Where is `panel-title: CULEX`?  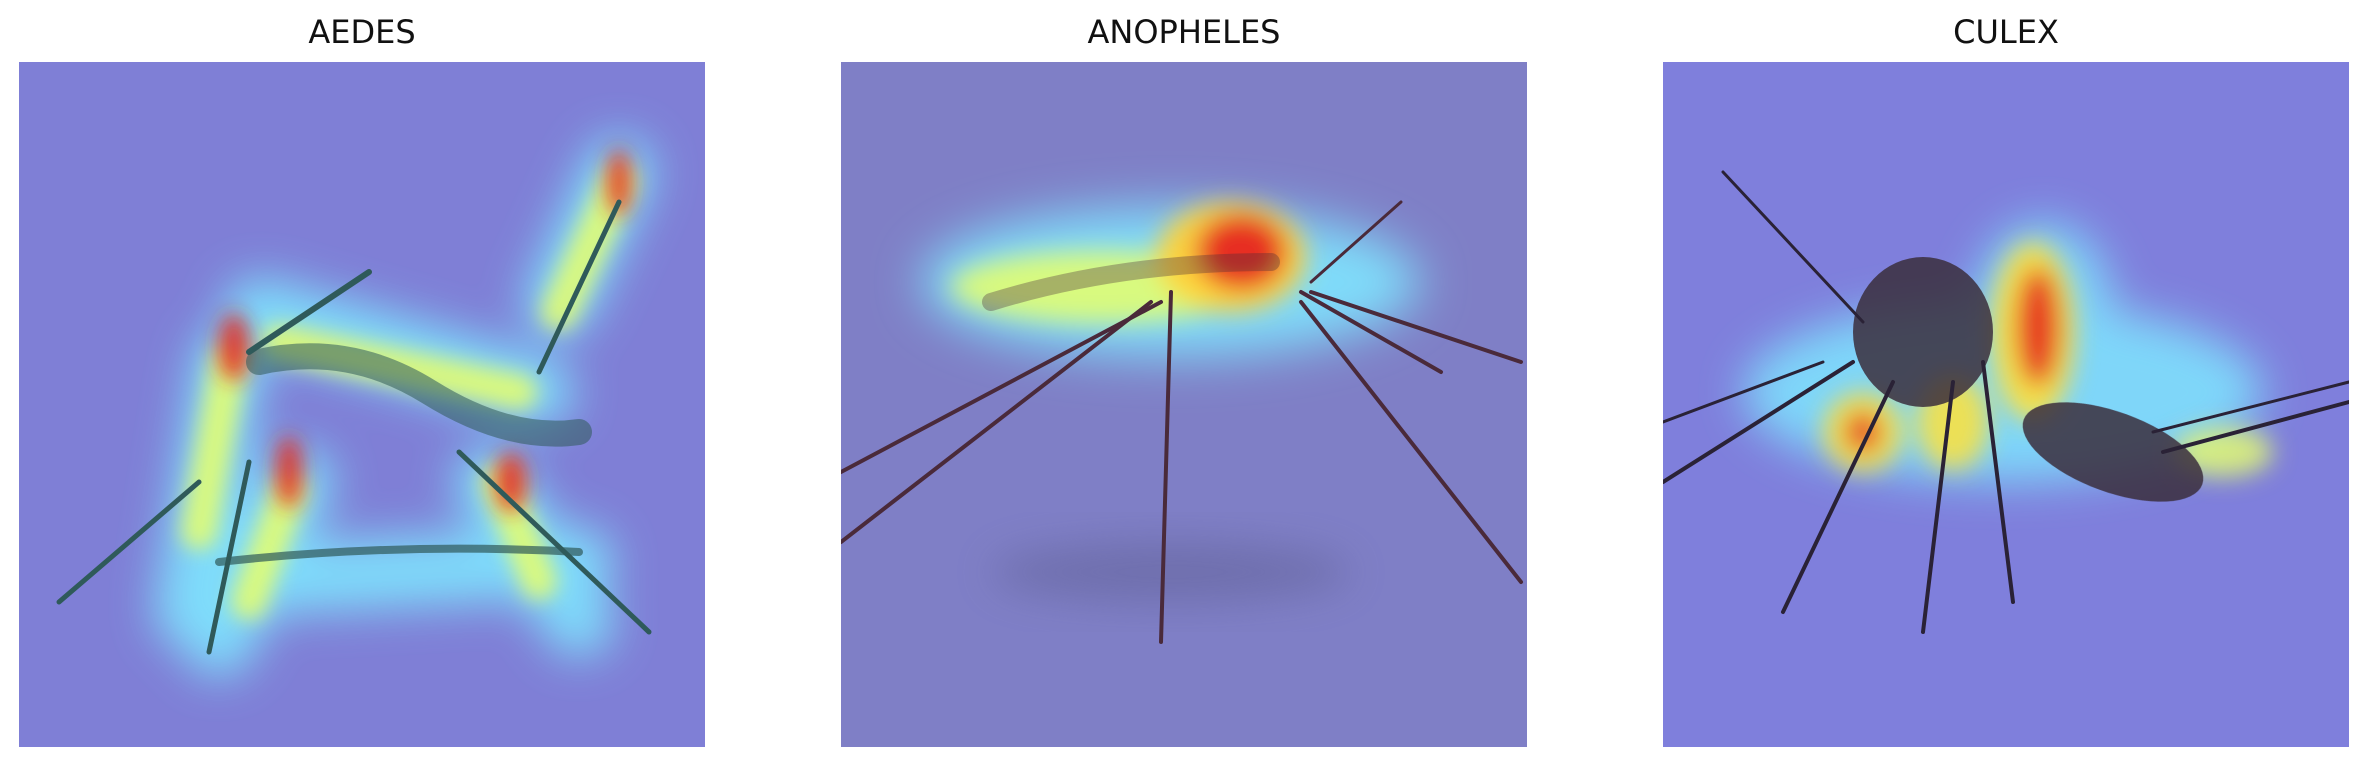
panel-title: CULEX is located at coordinates (2006, 32).